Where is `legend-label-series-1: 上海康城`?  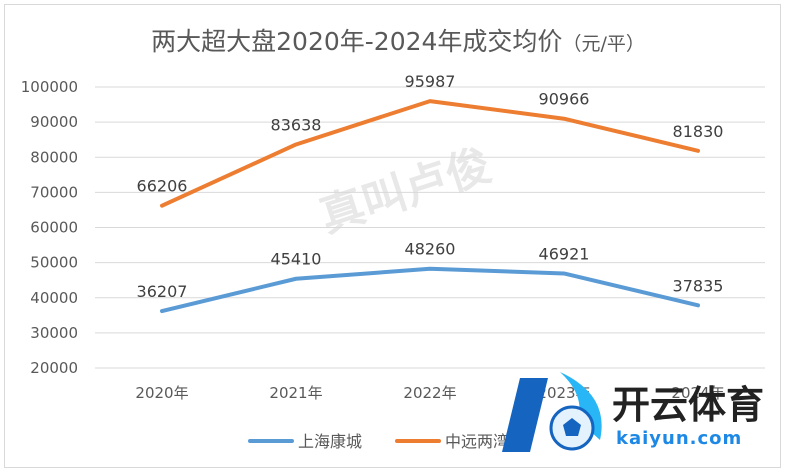 legend-label-series-1: 上海康城 is located at coordinates (330, 441).